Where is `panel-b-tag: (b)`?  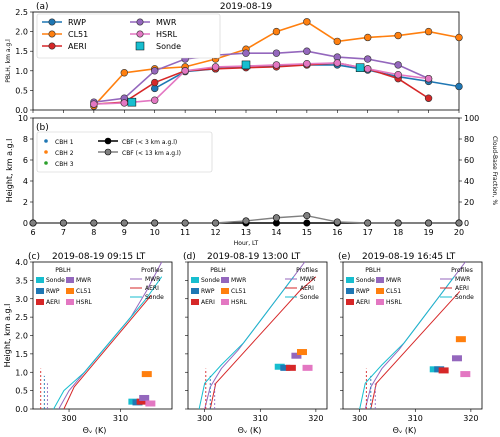
panel-b-tag: (b) is located at coordinates (42, 128).